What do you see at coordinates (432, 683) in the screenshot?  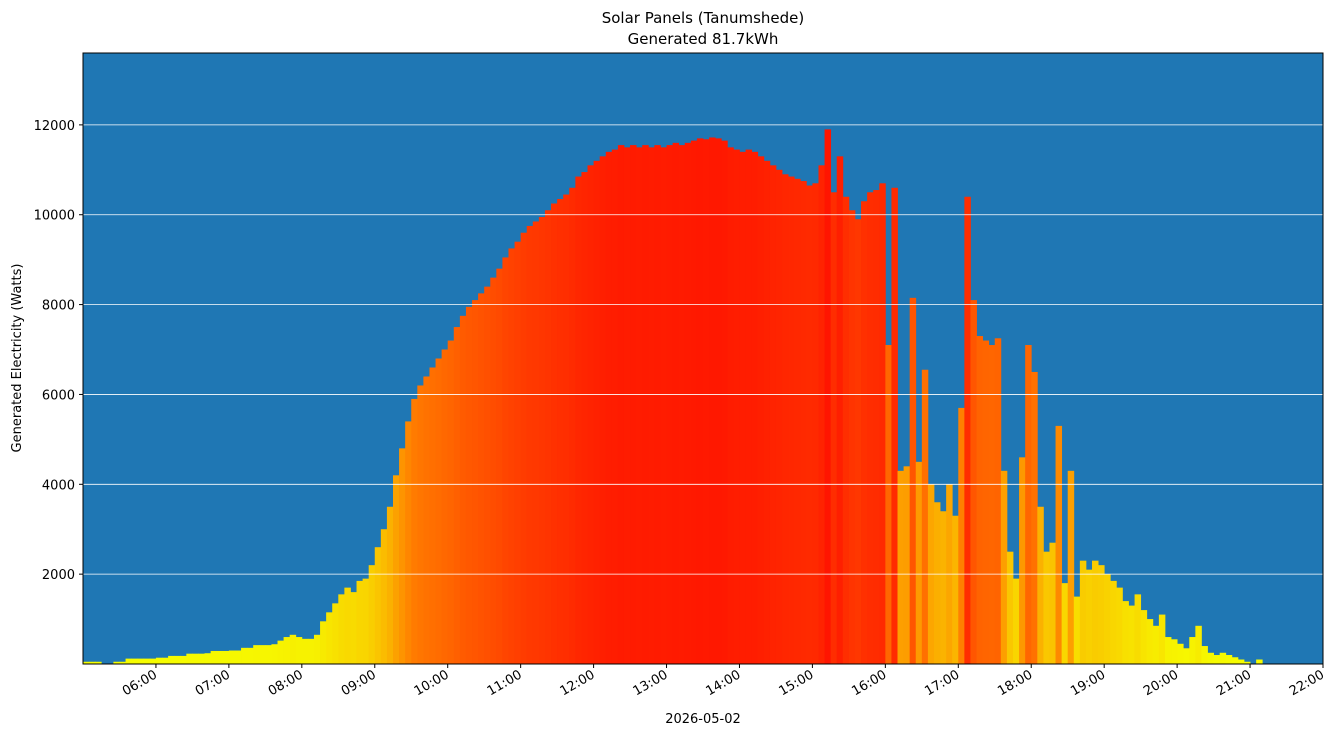 I see `x-tick-label: 10:00` at bounding box center [432, 683].